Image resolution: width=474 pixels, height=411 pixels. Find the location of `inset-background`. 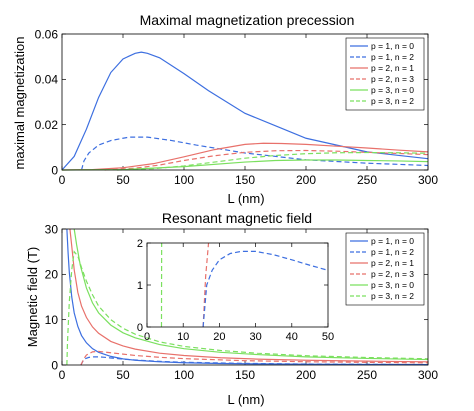

inset-background is located at coordinates (237, 285).